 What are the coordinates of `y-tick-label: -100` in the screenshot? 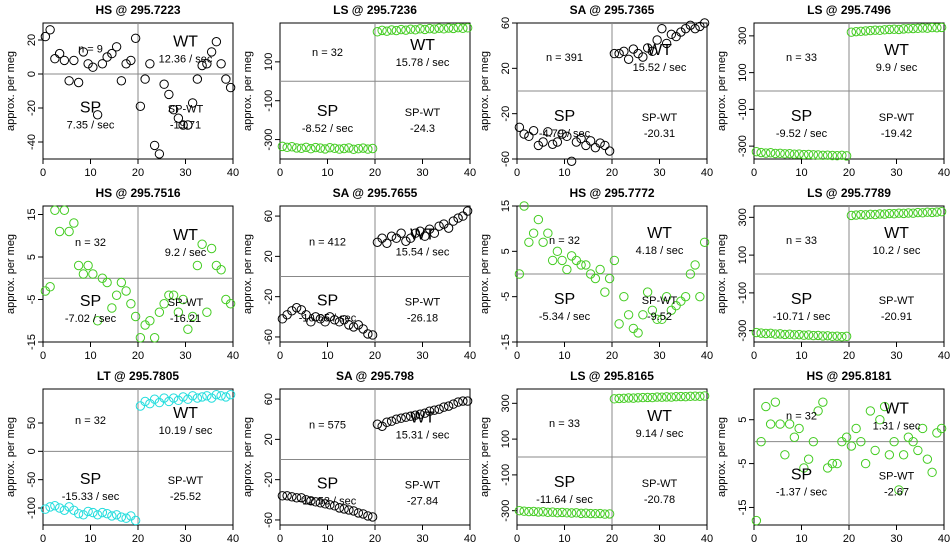 It's located at (32, 508).